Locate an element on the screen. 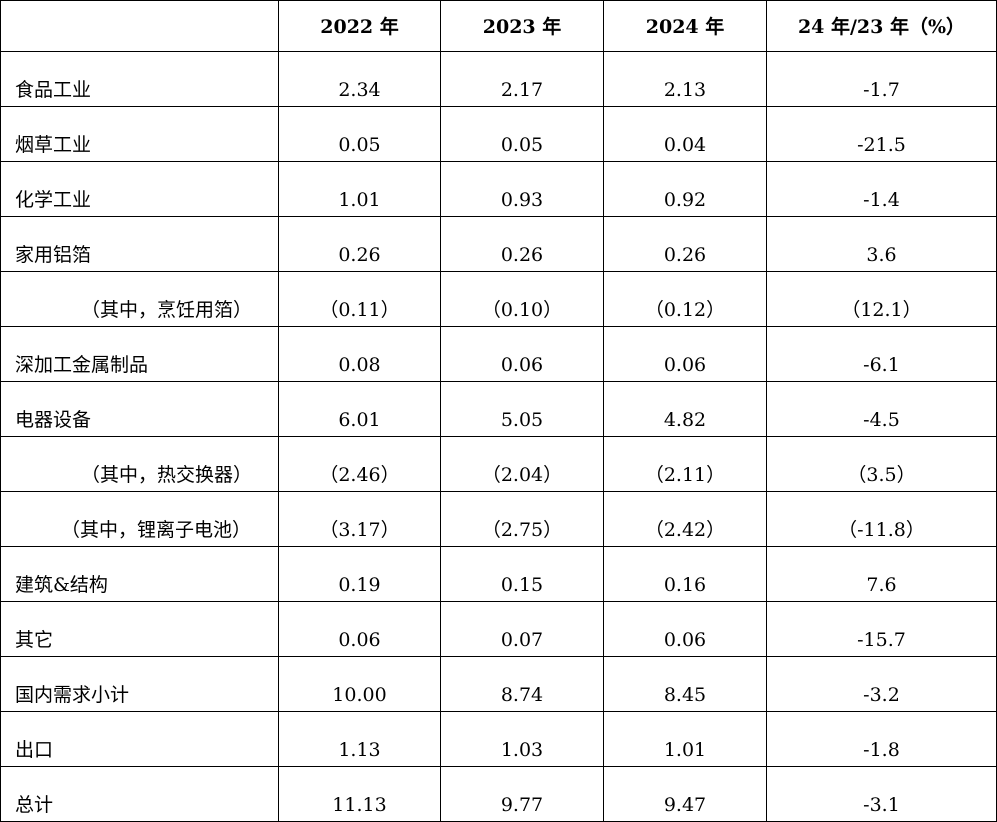 The image size is (997, 822). row-label: 电器设备 is located at coordinates (139, 409).